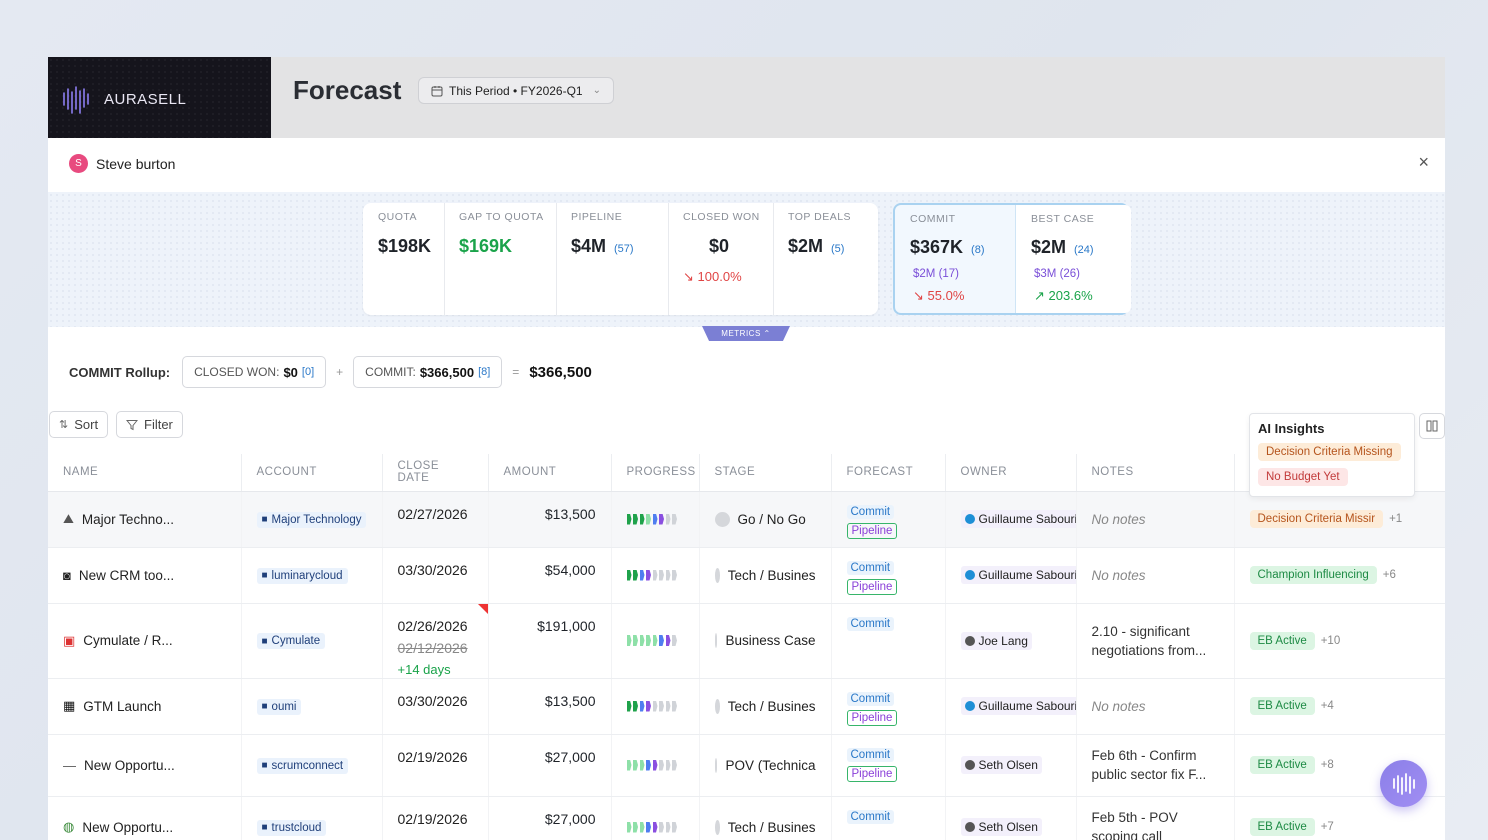 The image size is (1488, 840). Describe the element at coordinates (1330, 640) in the screenshot. I see `insight-more-count: +10` at that location.